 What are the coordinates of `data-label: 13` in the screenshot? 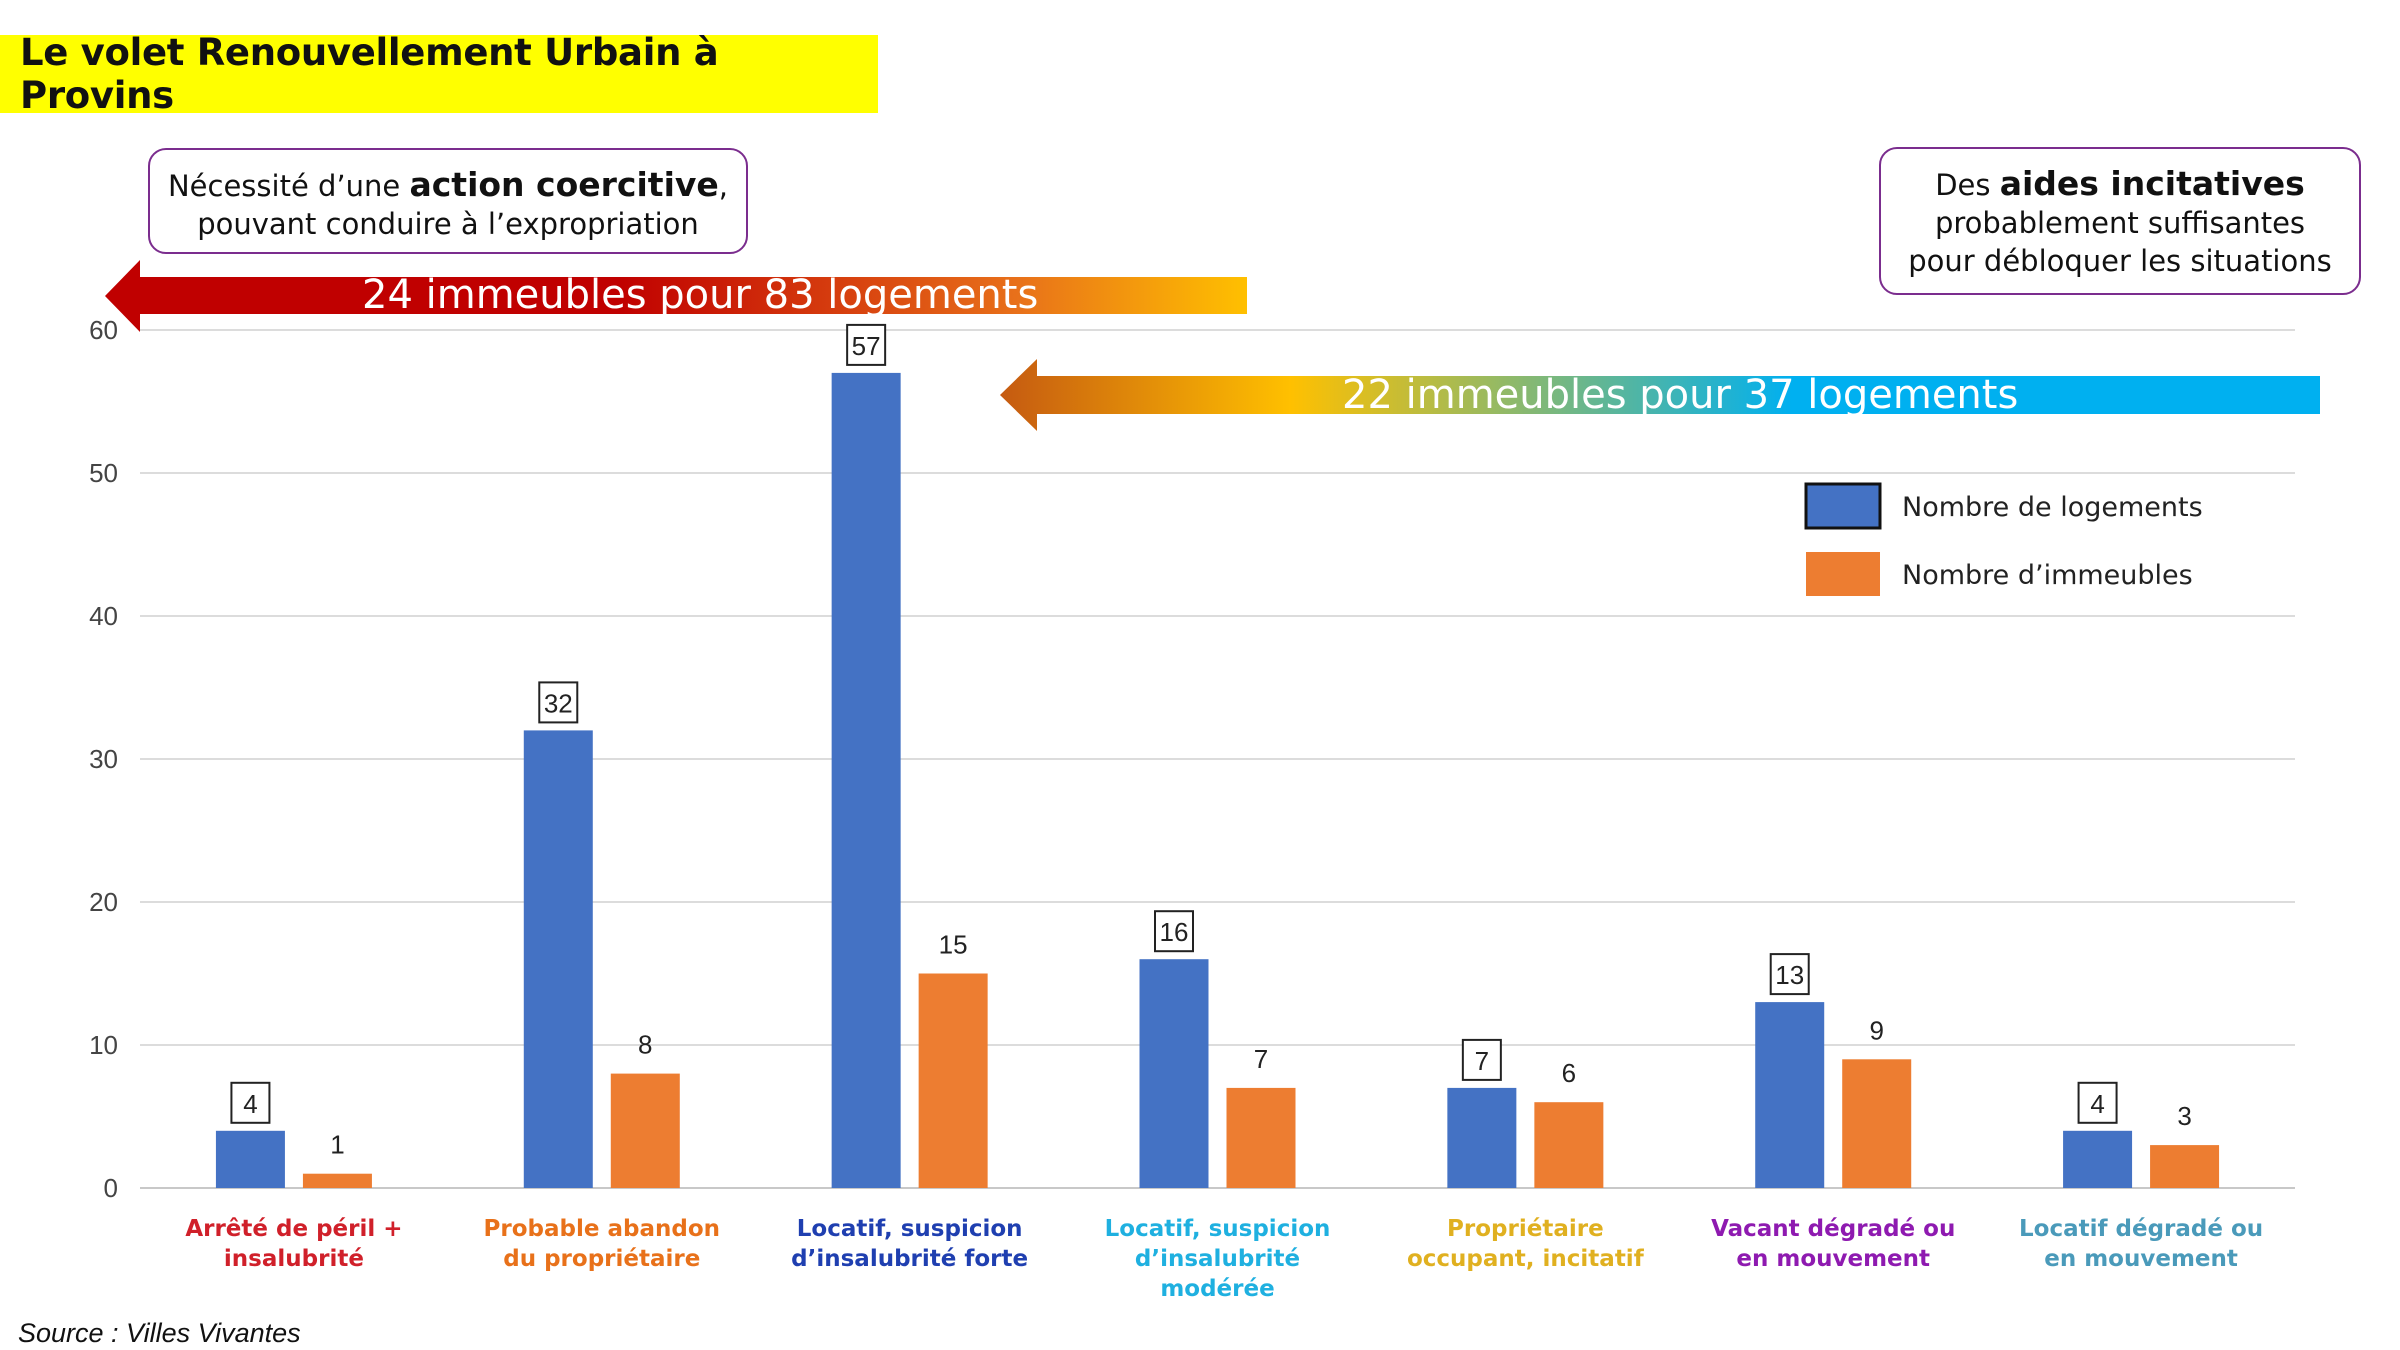 It's located at (1789, 975).